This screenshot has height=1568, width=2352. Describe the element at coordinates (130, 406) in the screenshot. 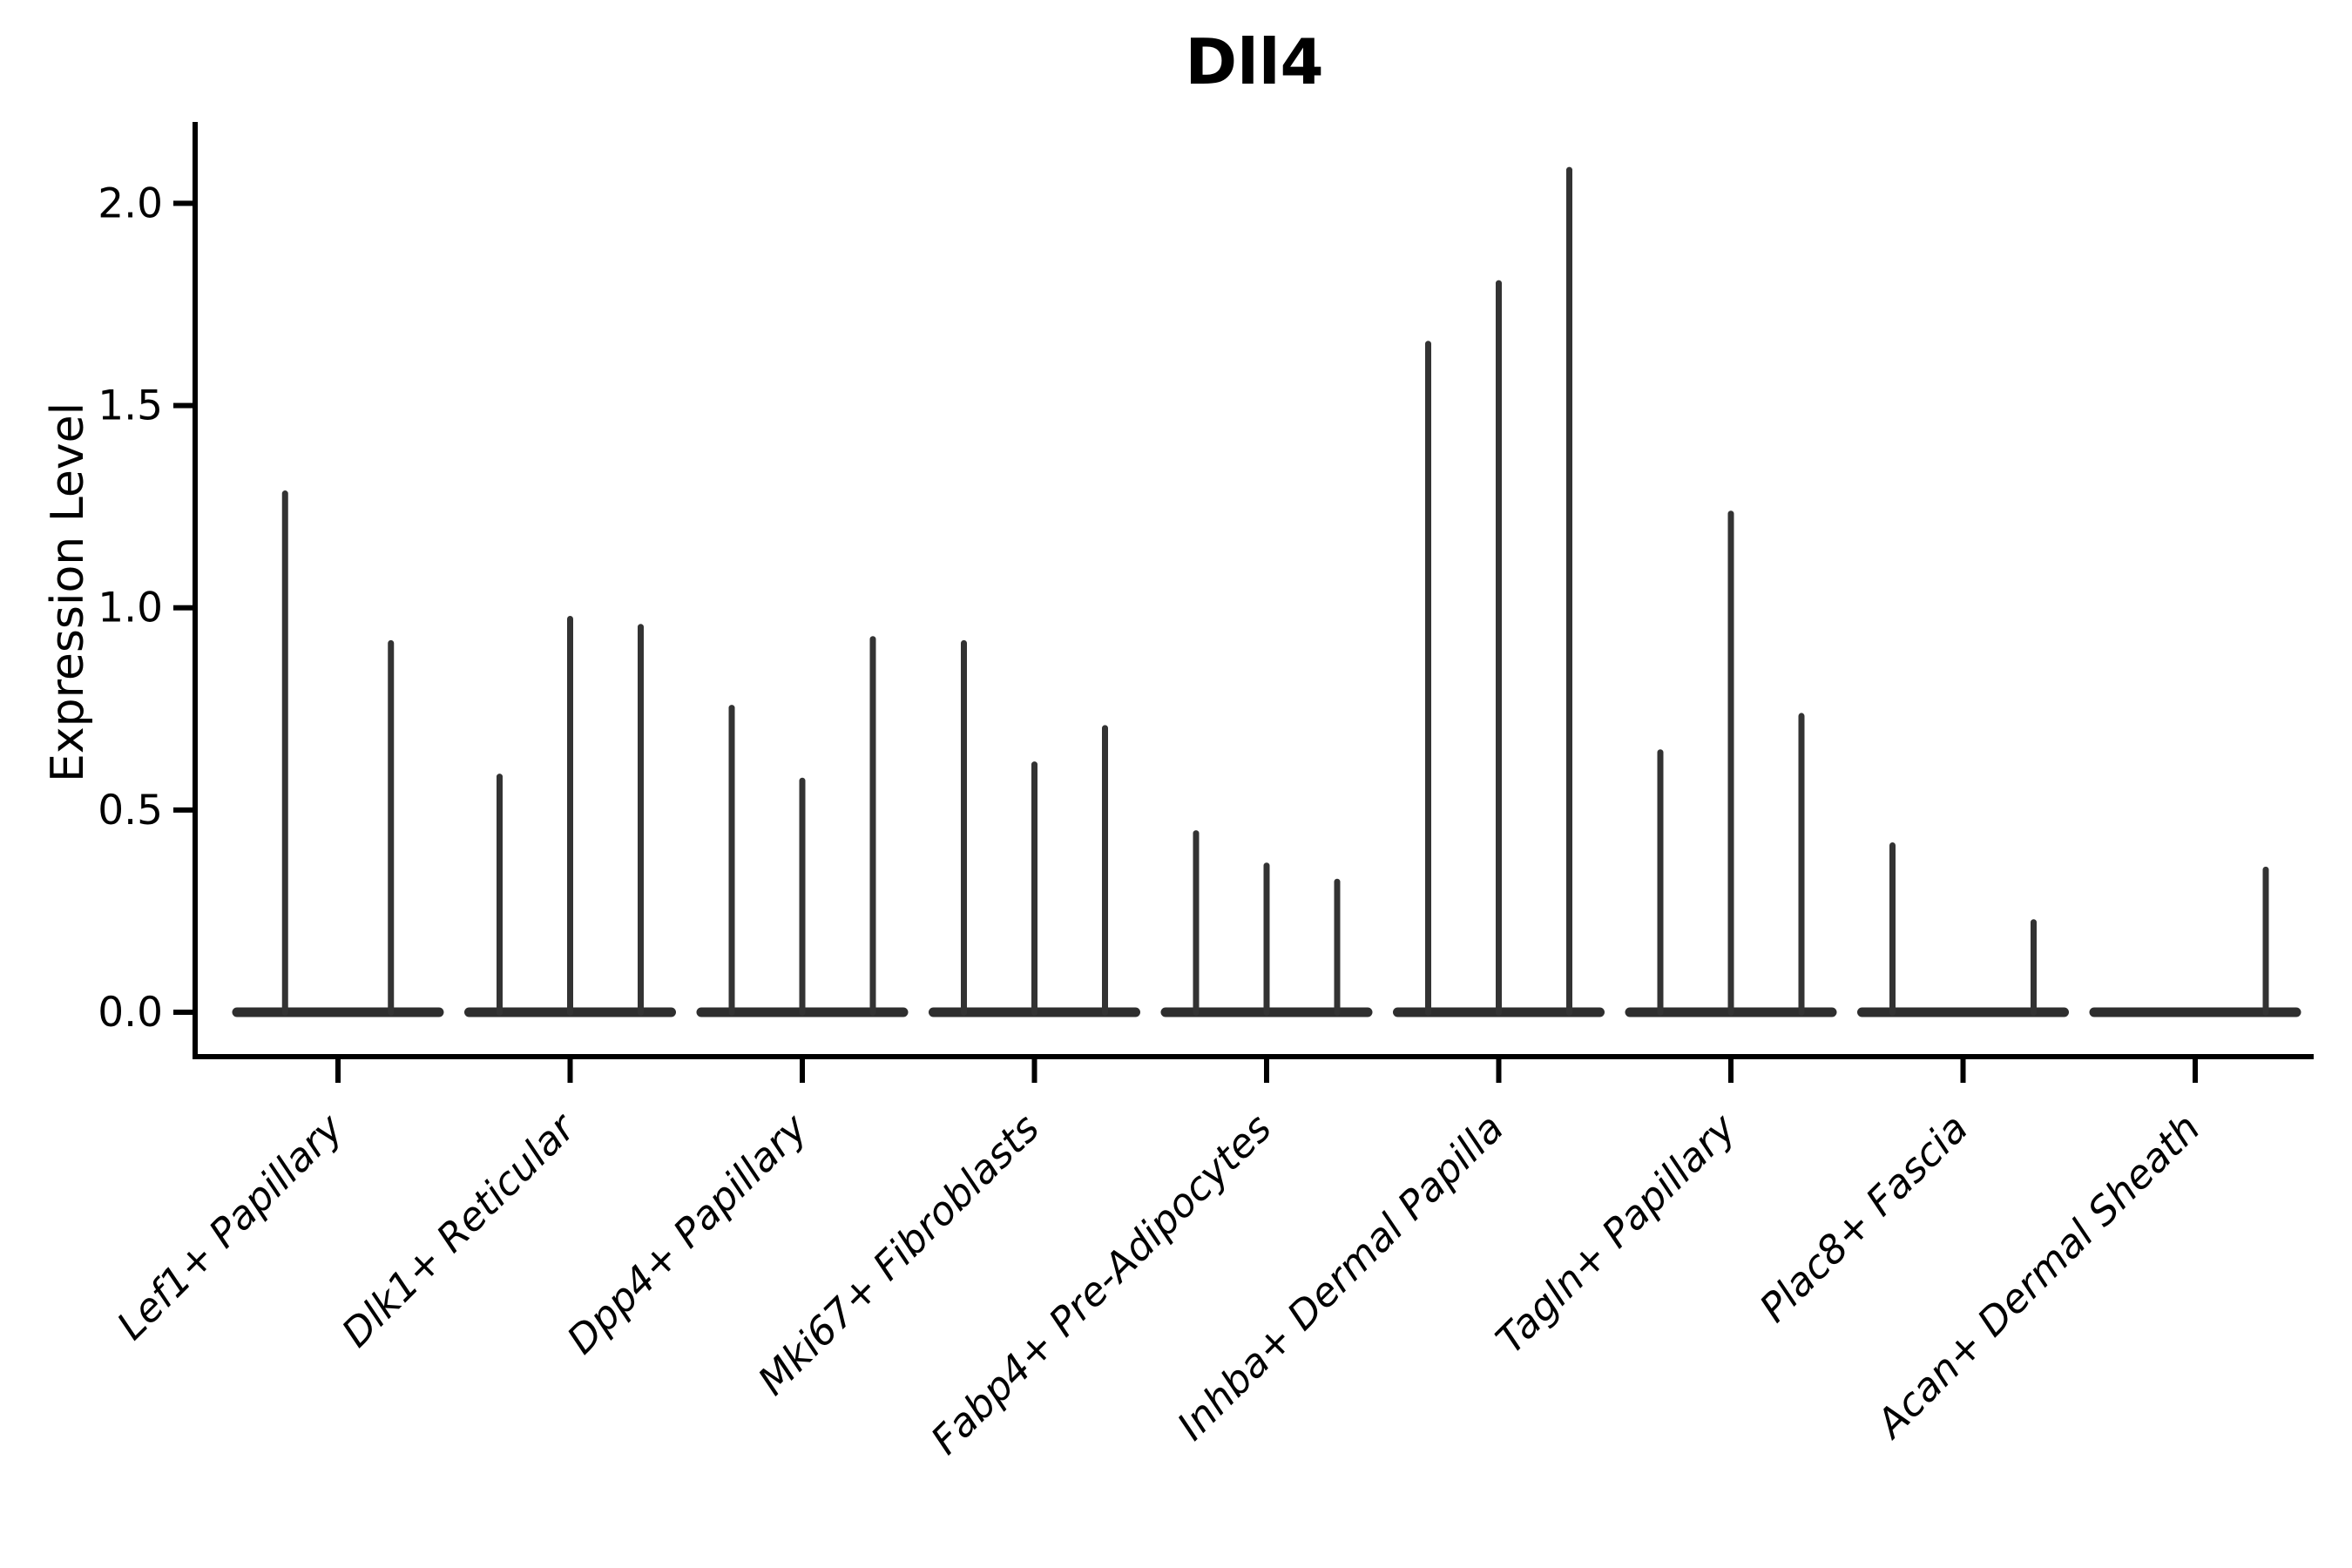

I see `y-tick-label: 1.5` at that location.